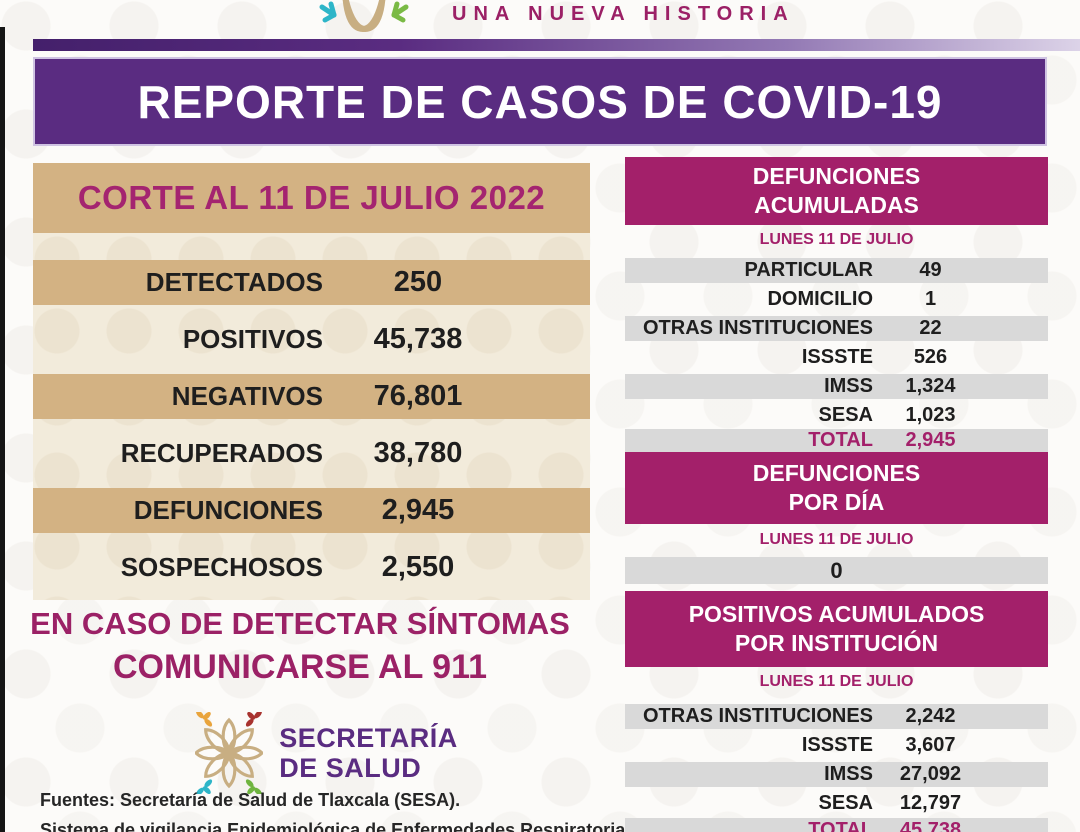 Image resolution: width=1080 pixels, height=832 pixels. I want to click on summary-row-defunciones: DEFUNCIONES 2,945, so click(311, 510).